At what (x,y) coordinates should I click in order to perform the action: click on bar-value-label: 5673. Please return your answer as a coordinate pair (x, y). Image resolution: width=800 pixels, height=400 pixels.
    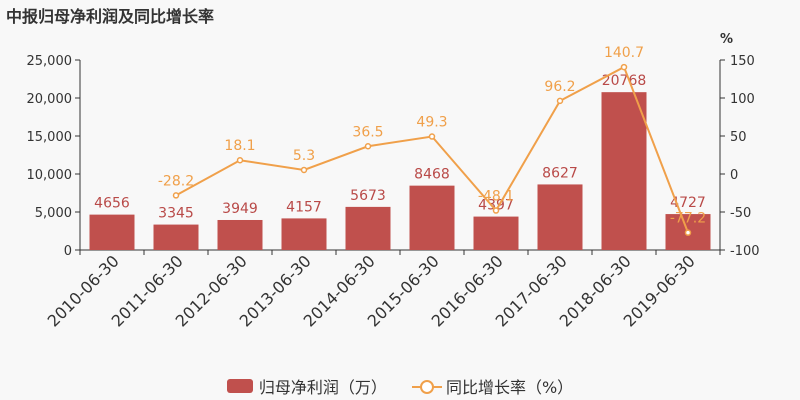
    Looking at the image, I should click on (368, 196).